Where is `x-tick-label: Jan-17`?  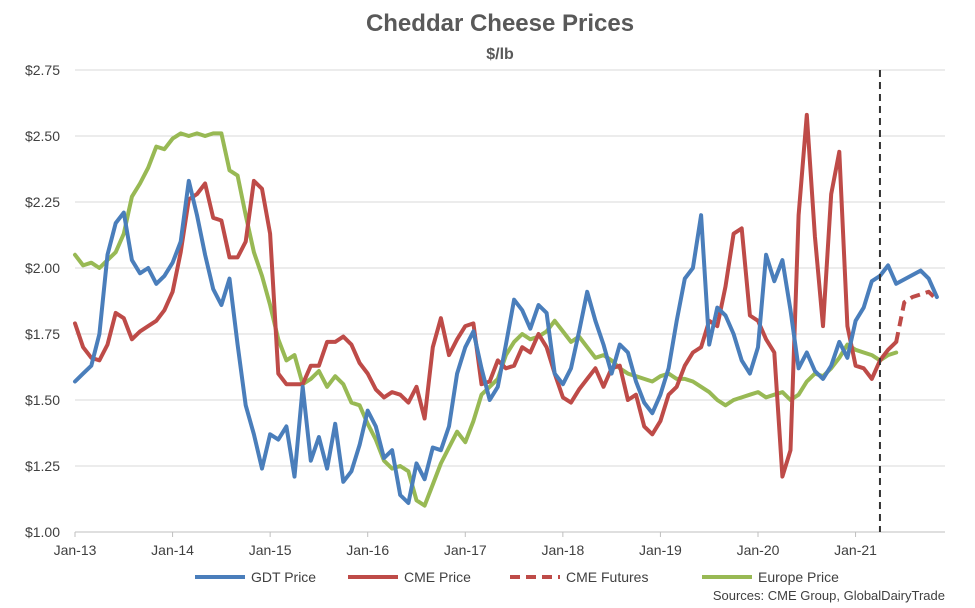 x-tick-label: Jan-17 is located at coordinates (465, 550).